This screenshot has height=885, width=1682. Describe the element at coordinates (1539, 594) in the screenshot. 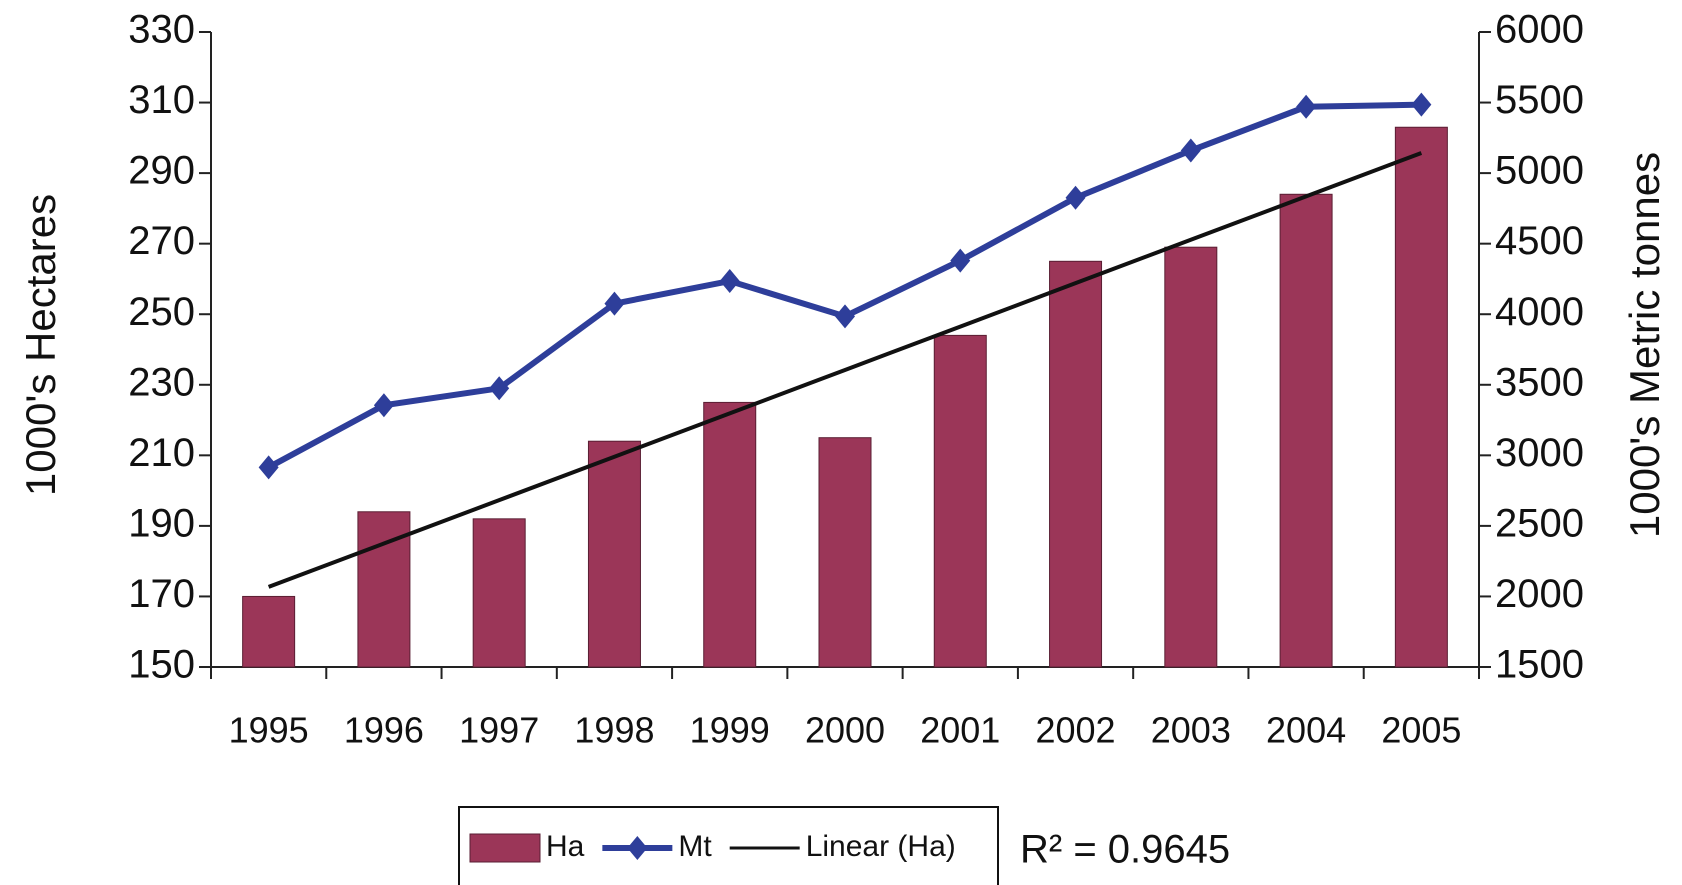

I see `y2-tick-label: 2000` at that location.